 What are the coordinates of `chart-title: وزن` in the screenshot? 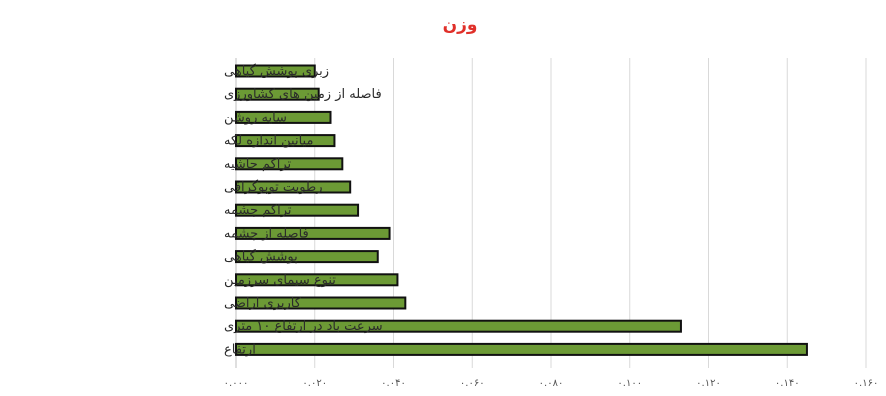 It's located at (460, 25).